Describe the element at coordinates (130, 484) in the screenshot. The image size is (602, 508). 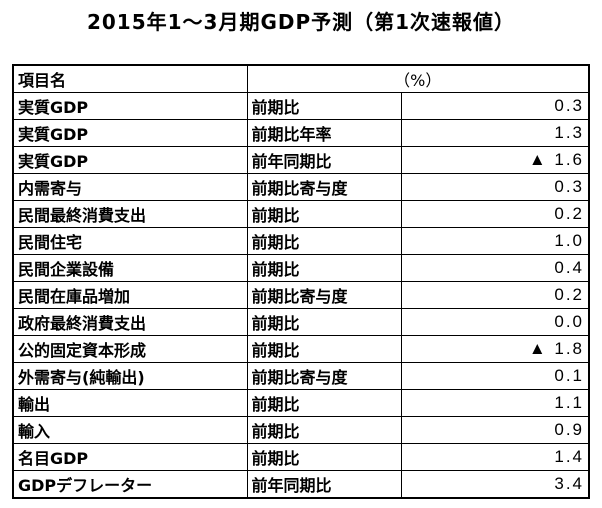
I see `cell: GDPデフレーター` at that location.